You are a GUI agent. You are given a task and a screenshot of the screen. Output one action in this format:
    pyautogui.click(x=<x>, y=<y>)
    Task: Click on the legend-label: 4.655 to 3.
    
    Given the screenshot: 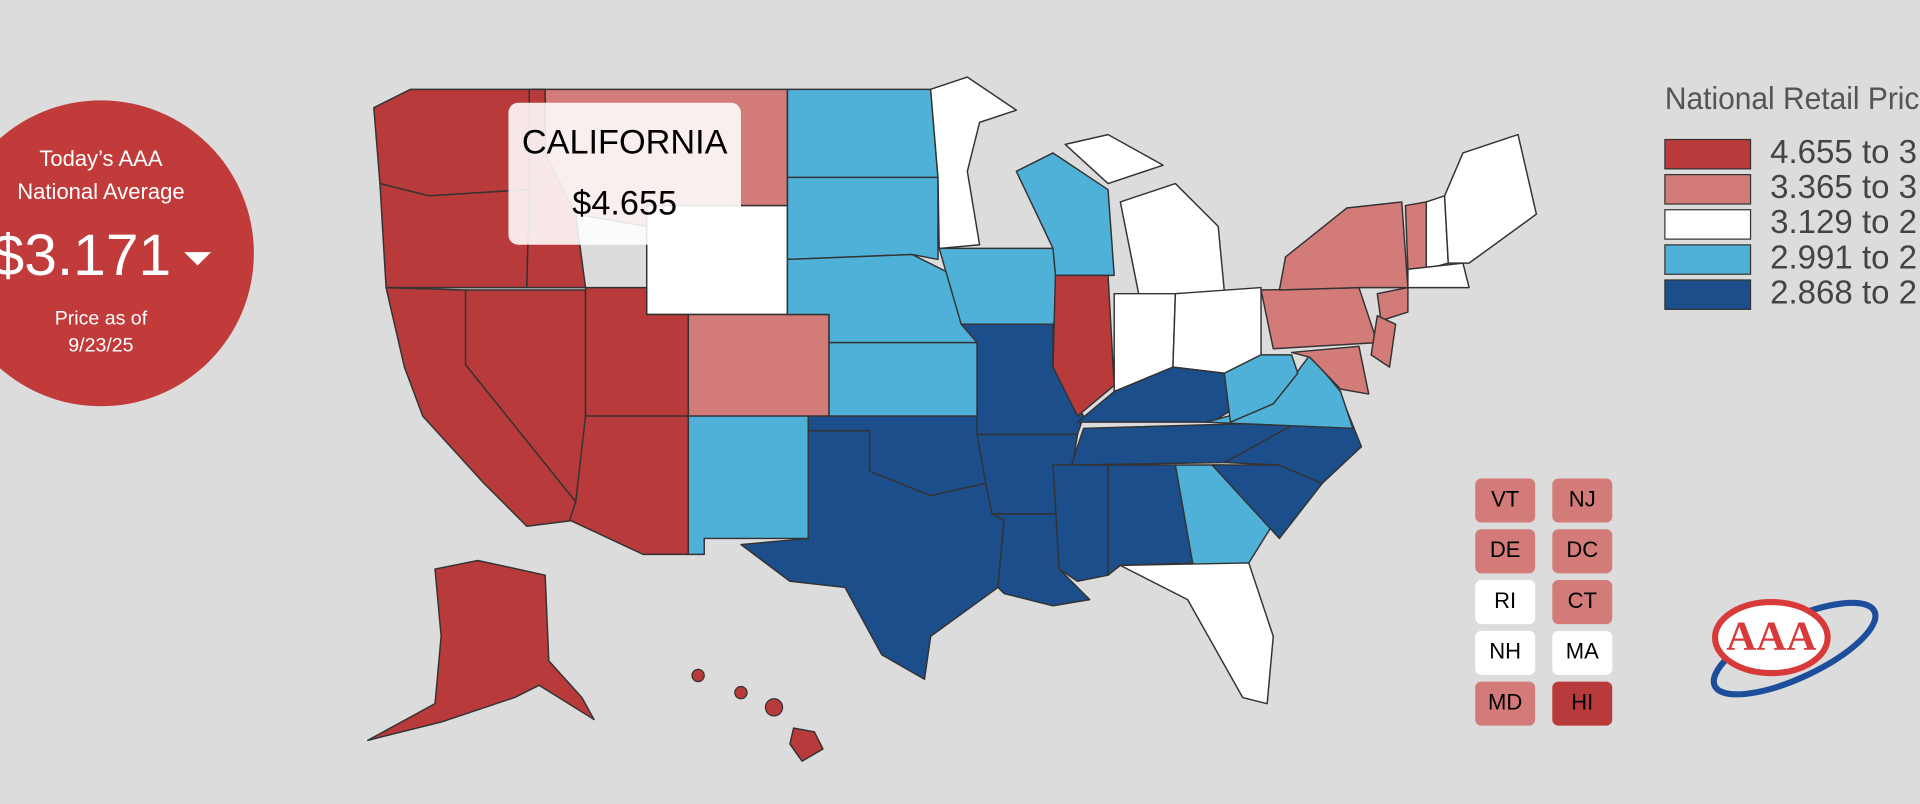 What is the action you would take?
    pyautogui.click(x=1845, y=152)
    